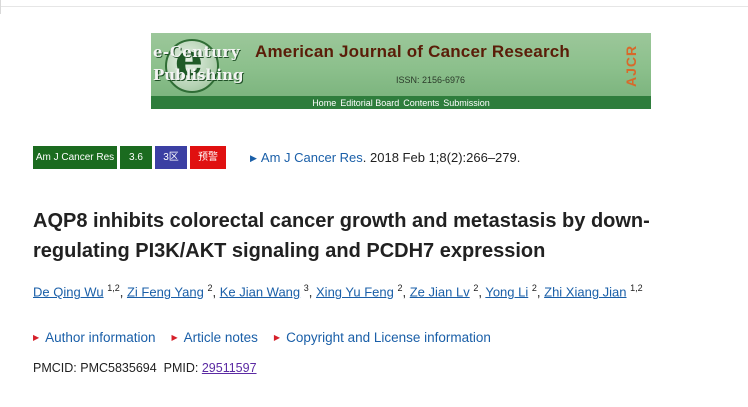 The width and height of the screenshot is (748, 407). I want to click on publisher-name-line2: Publishing, so click(198, 75).